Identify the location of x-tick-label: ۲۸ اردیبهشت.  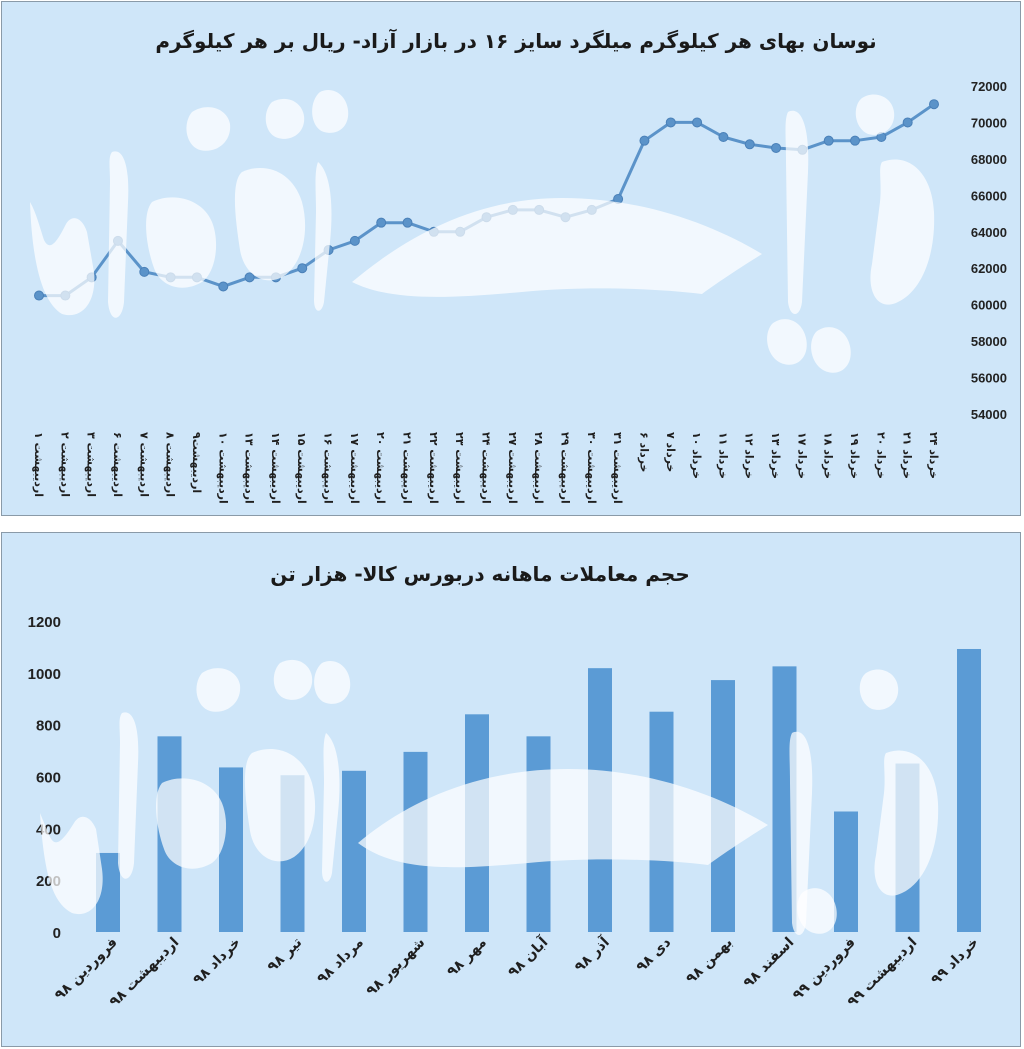
(538, 468).